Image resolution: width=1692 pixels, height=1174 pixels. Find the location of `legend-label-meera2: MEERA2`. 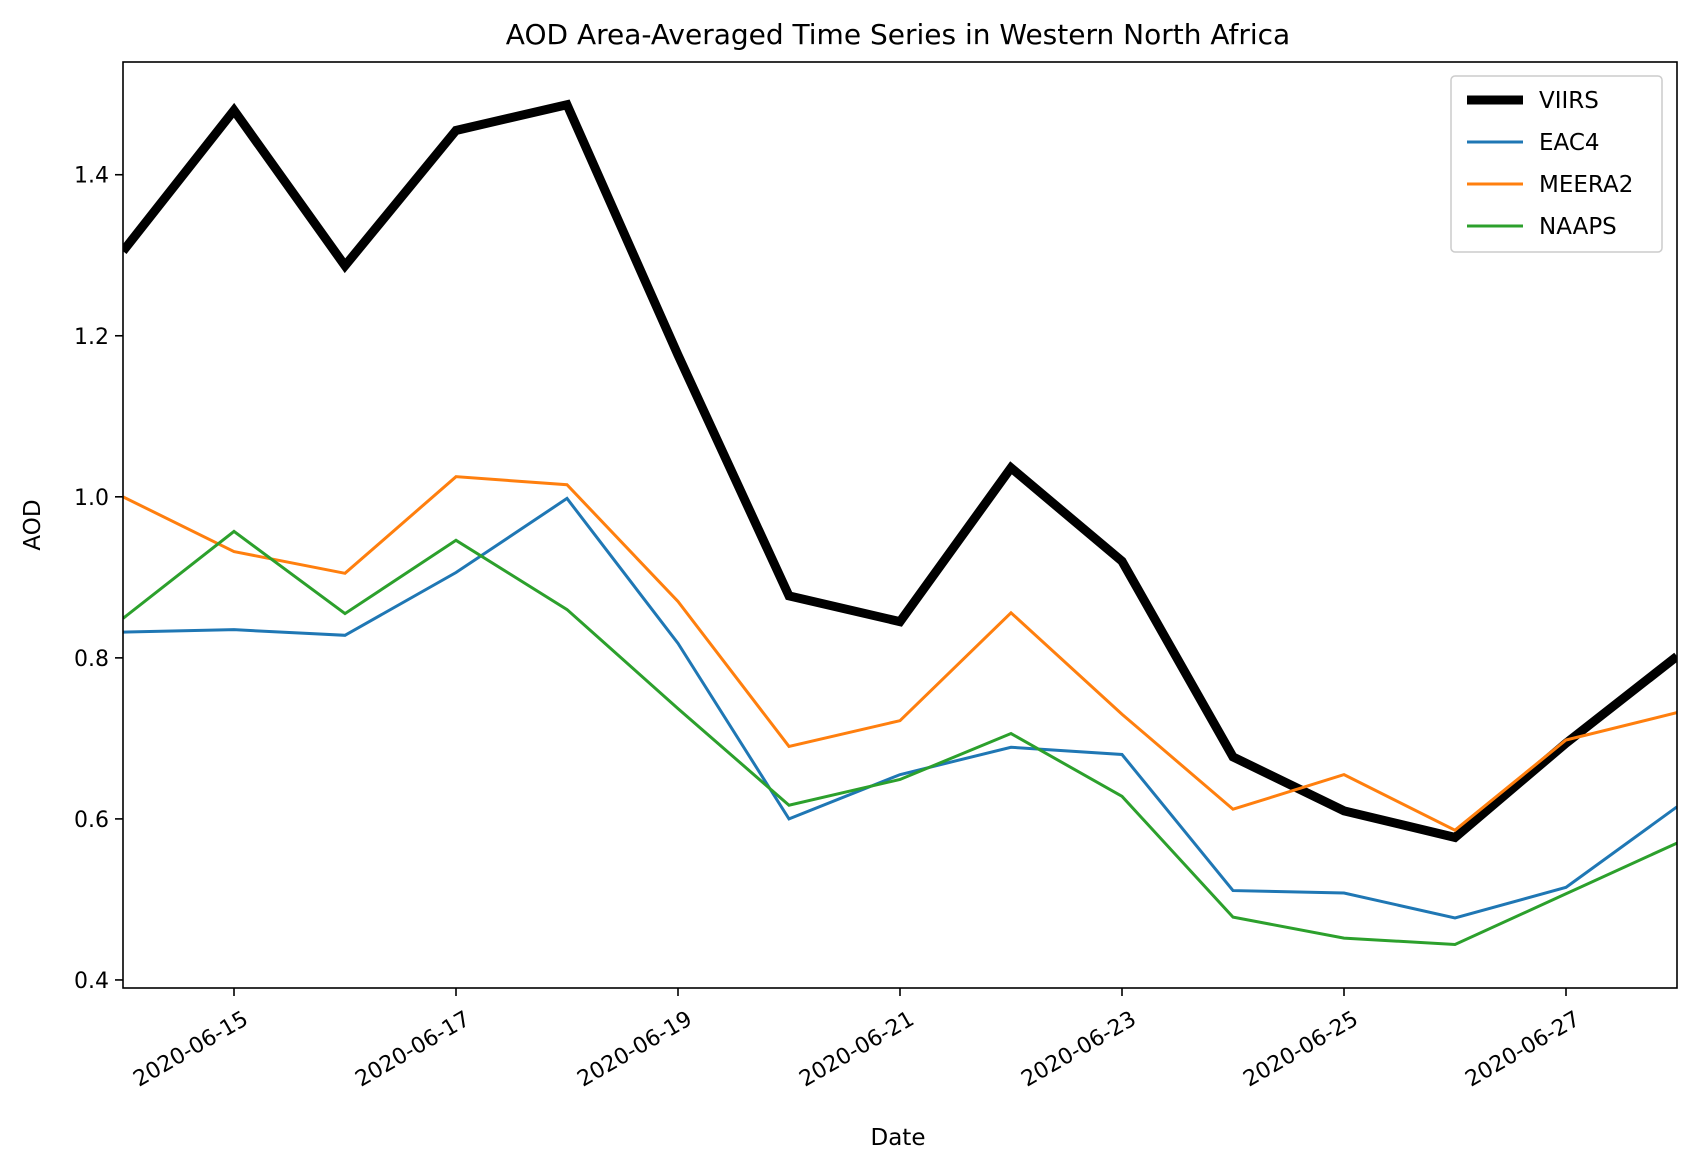

legend-label-meera2: MEERA2 is located at coordinates (1586, 185).